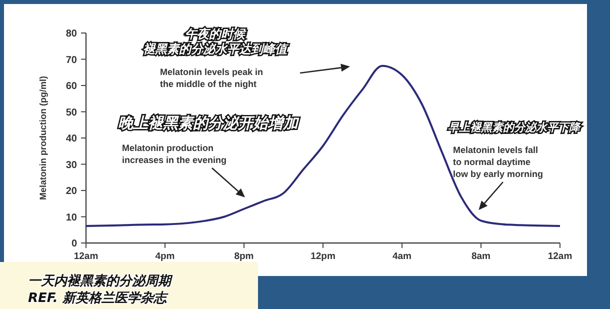  What do you see at coordinates (165, 256) in the screenshot?
I see `x-tick-label: 4pm` at bounding box center [165, 256].